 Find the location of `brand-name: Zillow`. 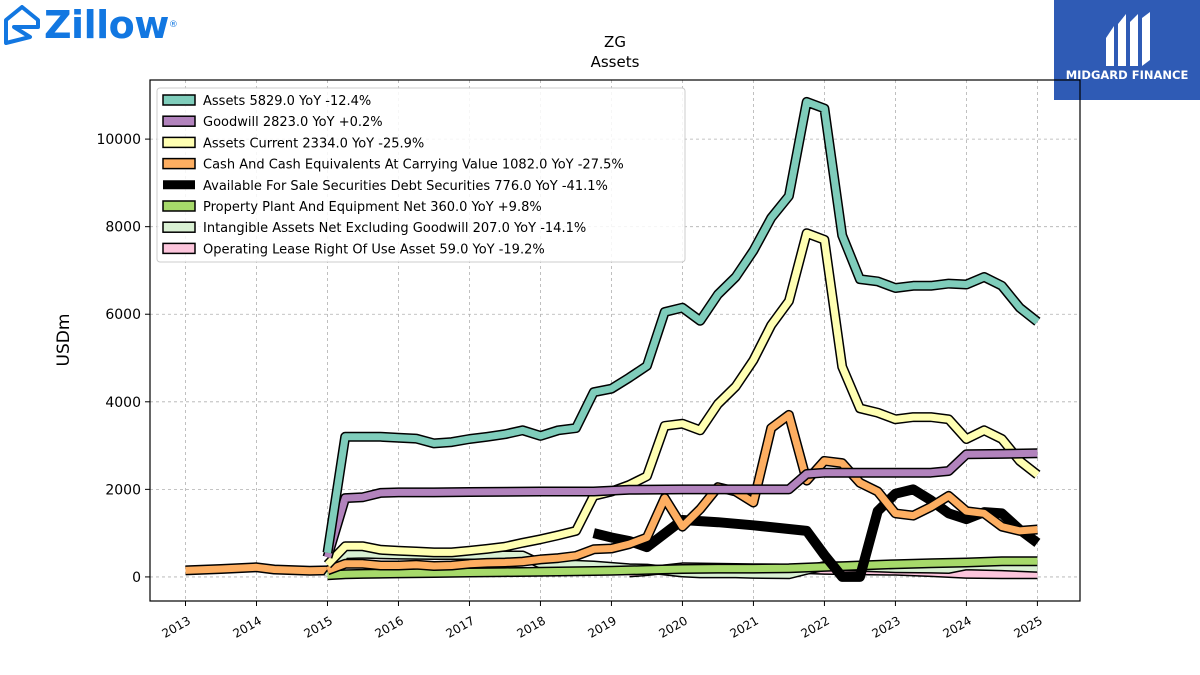

brand-name: Zillow is located at coordinates (106, 25).